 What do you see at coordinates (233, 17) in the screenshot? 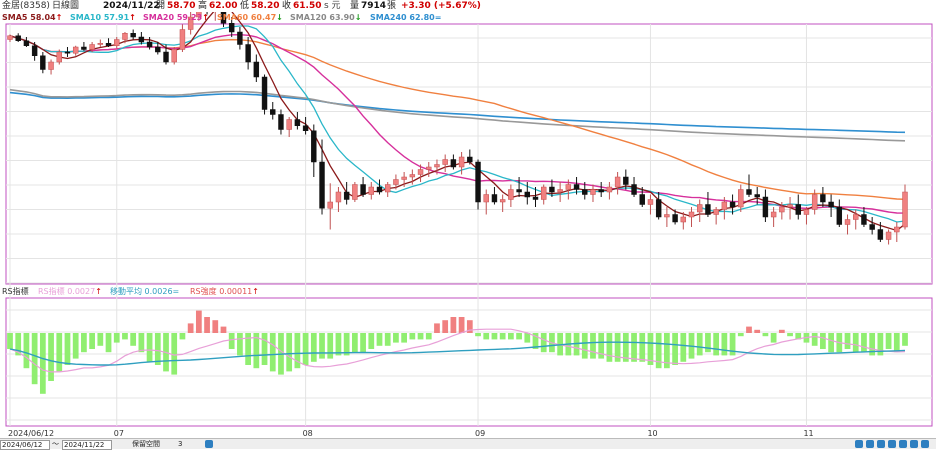
I see `sma60-label: SMA60` at bounding box center [233, 17].